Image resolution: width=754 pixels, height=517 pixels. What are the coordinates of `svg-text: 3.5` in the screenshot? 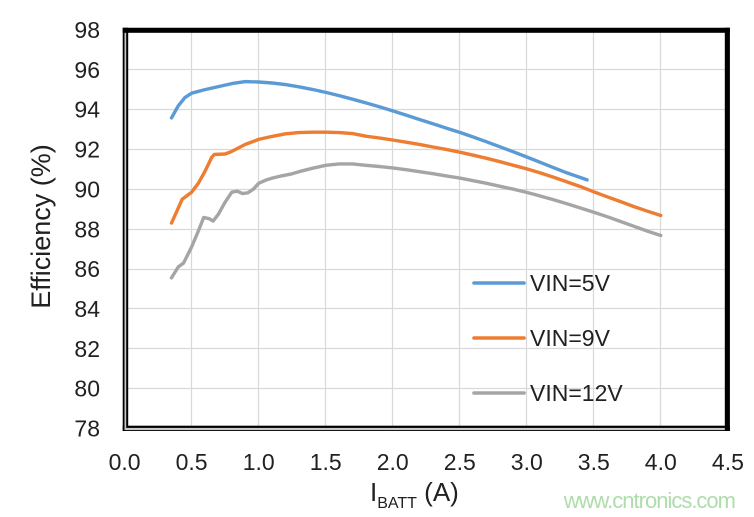 It's located at (594, 462).